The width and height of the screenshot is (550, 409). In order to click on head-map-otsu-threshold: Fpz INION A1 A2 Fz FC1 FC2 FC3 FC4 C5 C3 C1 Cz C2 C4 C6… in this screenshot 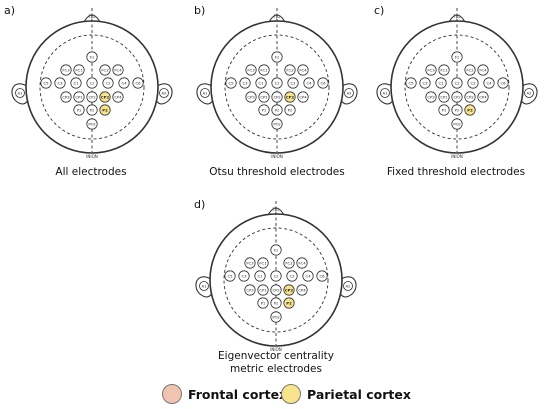, I will do `click(277, 92)`.